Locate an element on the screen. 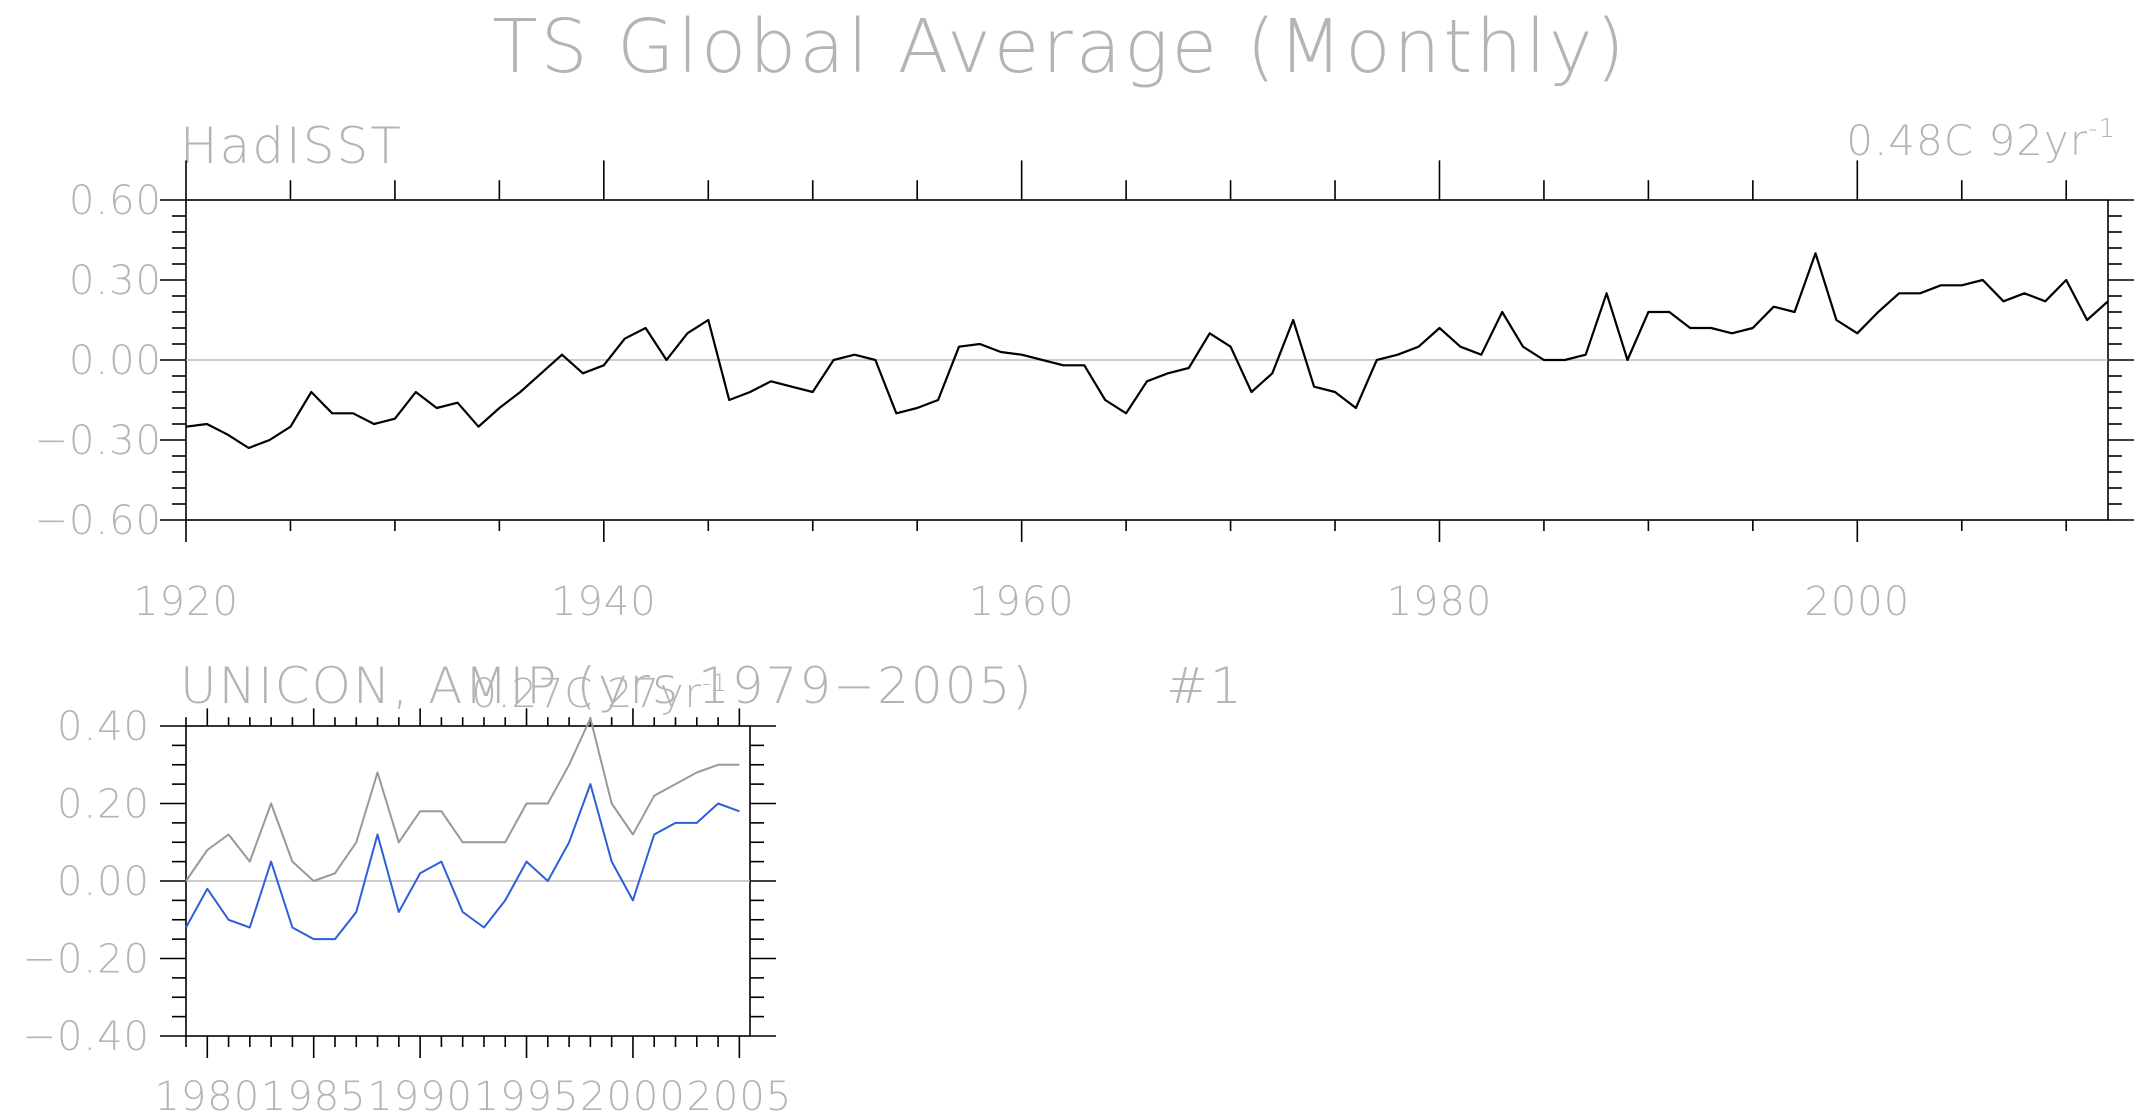 This screenshot has width=2153, height=1116. x-tick-label: 1985 is located at coordinates (314, 1095).